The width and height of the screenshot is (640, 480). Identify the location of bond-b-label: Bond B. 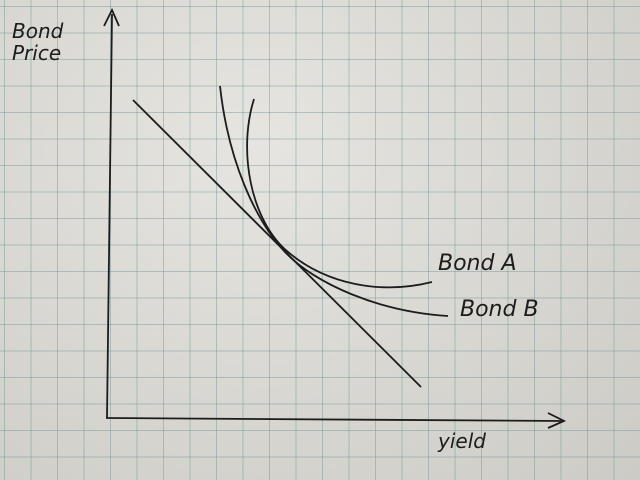
(499, 309).